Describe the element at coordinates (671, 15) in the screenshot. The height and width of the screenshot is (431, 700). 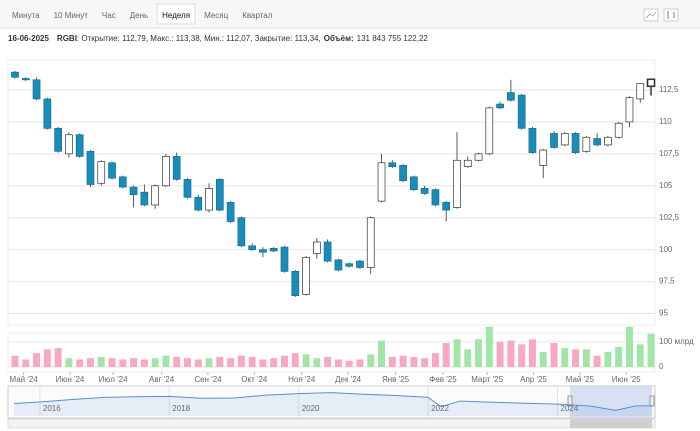
I see `chart-style-icon` at that location.